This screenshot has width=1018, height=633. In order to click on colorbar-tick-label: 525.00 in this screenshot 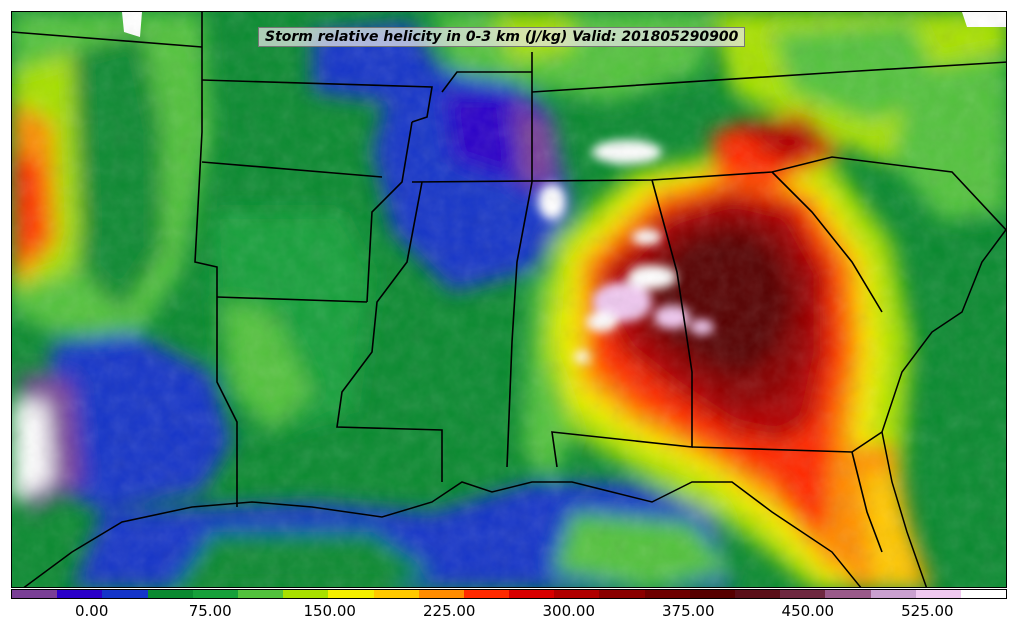, I will do `click(927, 611)`.